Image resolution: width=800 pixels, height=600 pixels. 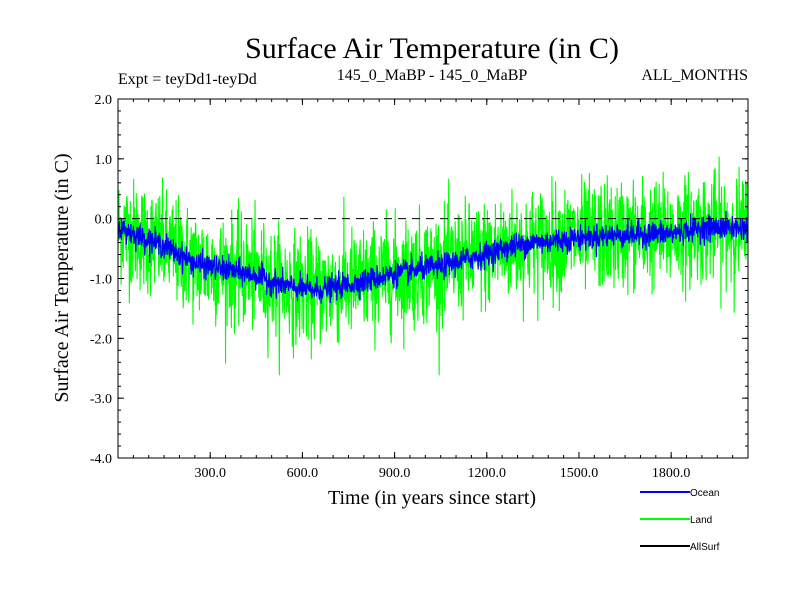 What do you see at coordinates (432, 48) in the screenshot?
I see `chart-title: Surface Air Temperature (in C)` at bounding box center [432, 48].